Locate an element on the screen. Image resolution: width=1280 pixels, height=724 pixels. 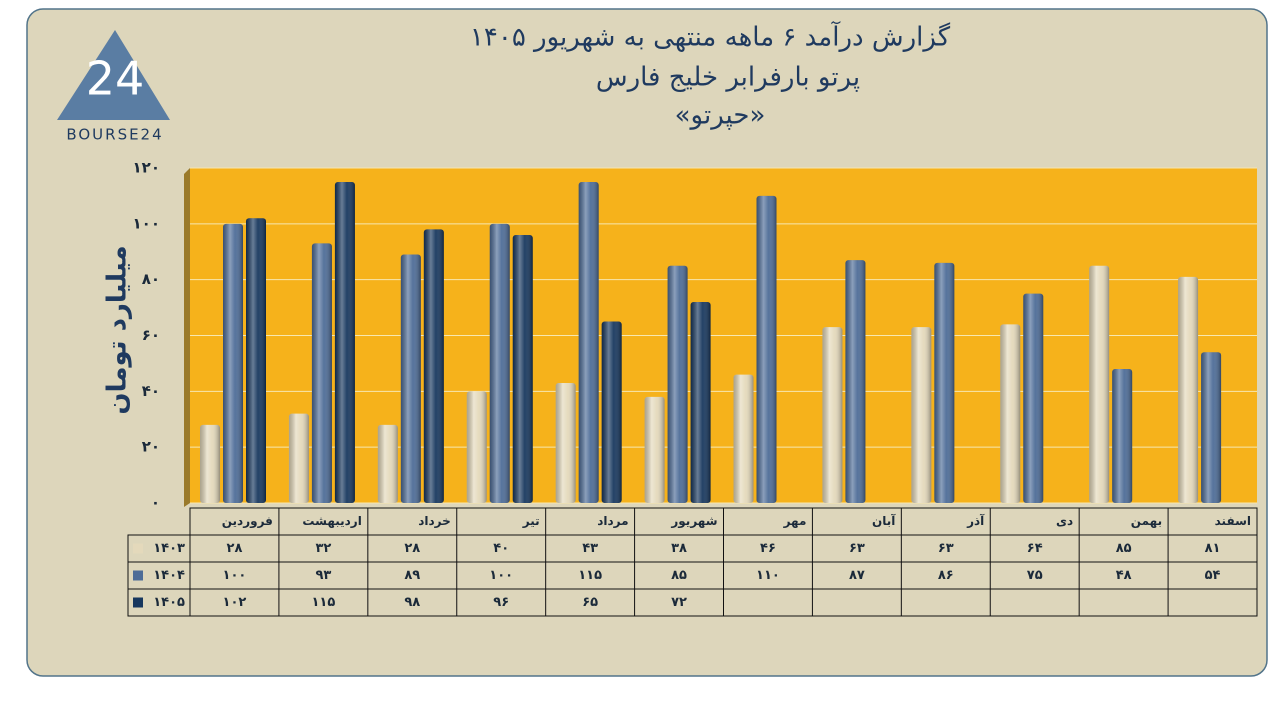
x-tick-label: اسفند is located at coordinates (1233, 521).